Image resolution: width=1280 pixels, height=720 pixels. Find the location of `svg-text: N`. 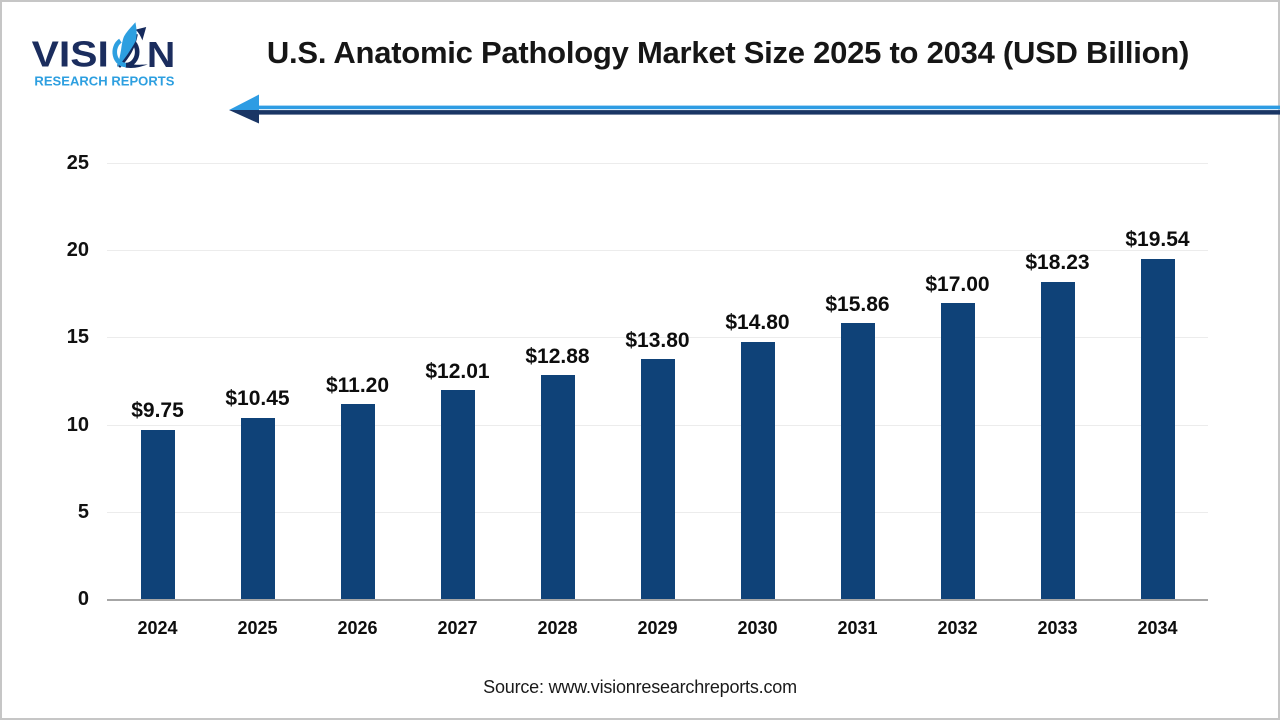

svg-text: N is located at coordinates (161, 54).